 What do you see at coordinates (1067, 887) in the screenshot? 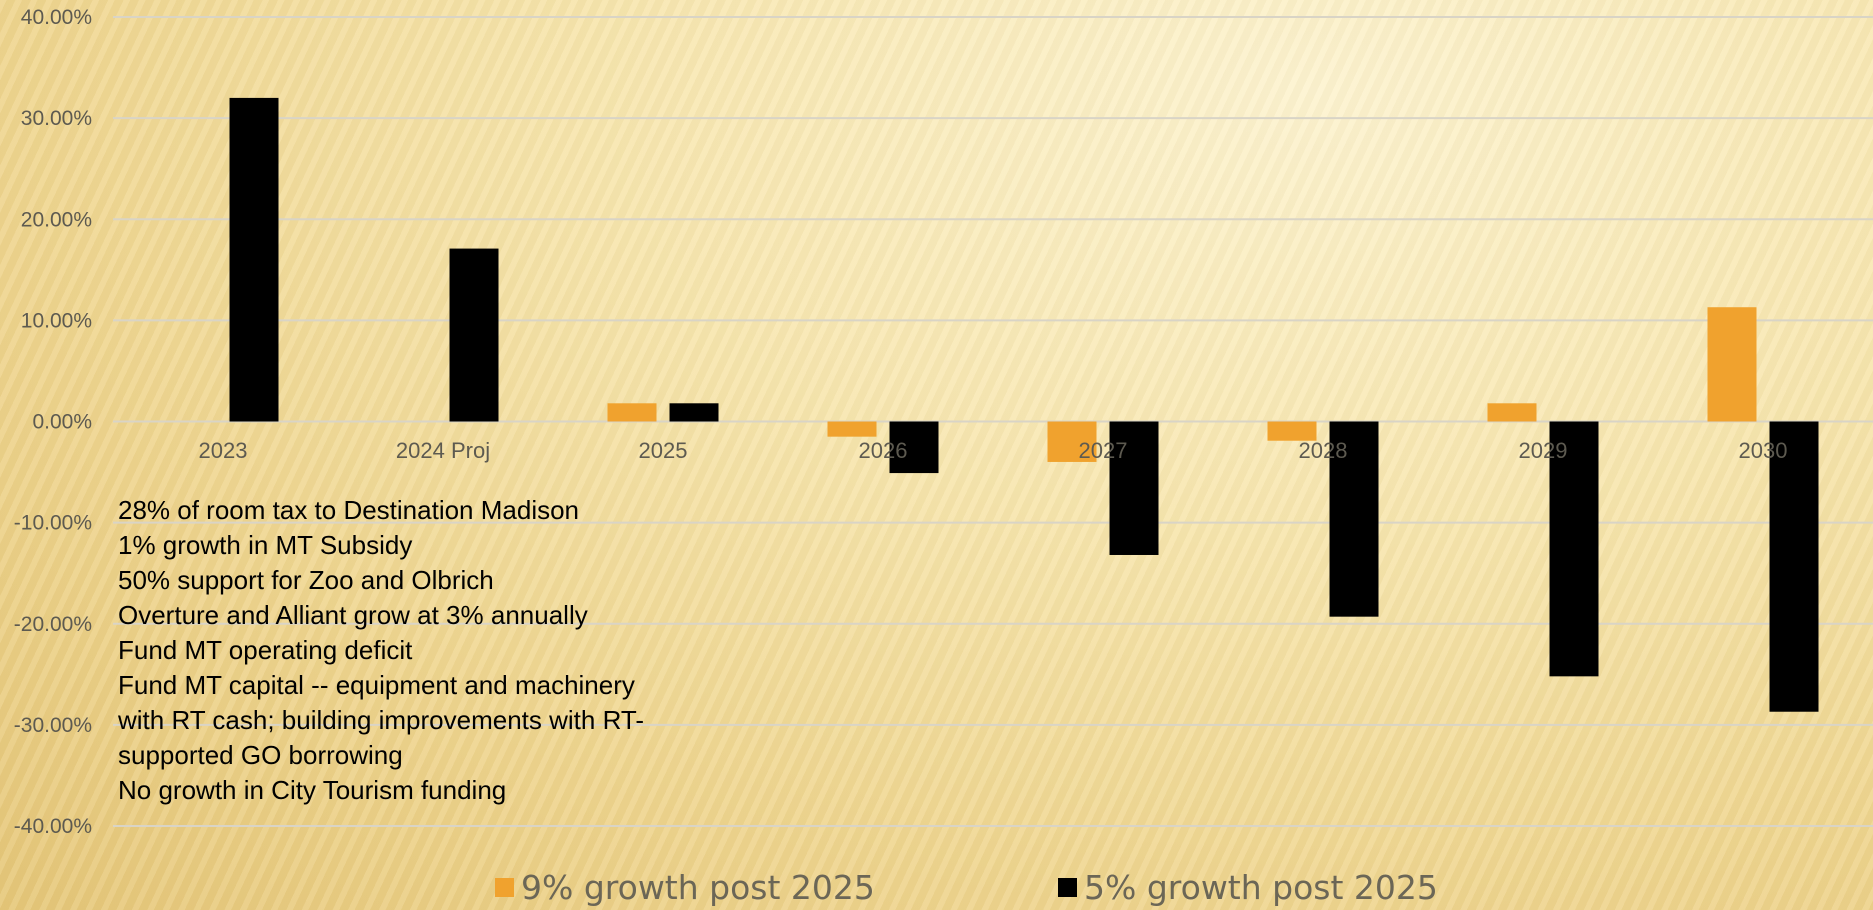
I see `legend-swatch-black` at bounding box center [1067, 887].